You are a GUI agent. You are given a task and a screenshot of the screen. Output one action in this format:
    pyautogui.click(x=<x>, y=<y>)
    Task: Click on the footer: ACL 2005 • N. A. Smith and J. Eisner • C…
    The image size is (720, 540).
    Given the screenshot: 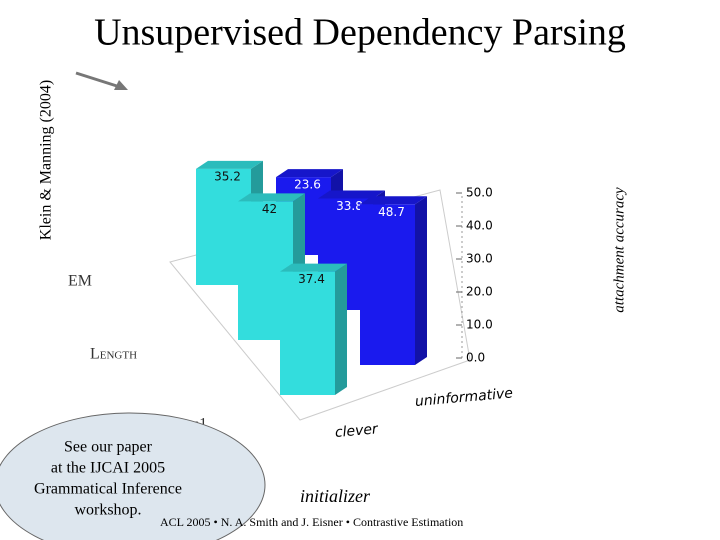 What is the action you would take?
    pyautogui.click(x=311, y=522)
    